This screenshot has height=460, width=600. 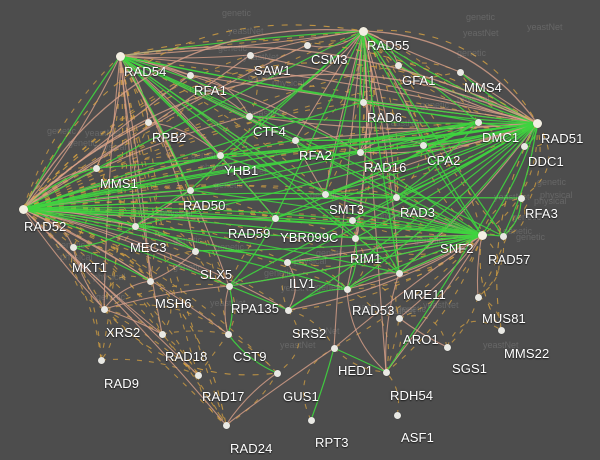 What do you see at coordinates (249, 233) in the screenshot?
I see `graph-node-label-rad59: RAD59` at bounding box center [249, 233].